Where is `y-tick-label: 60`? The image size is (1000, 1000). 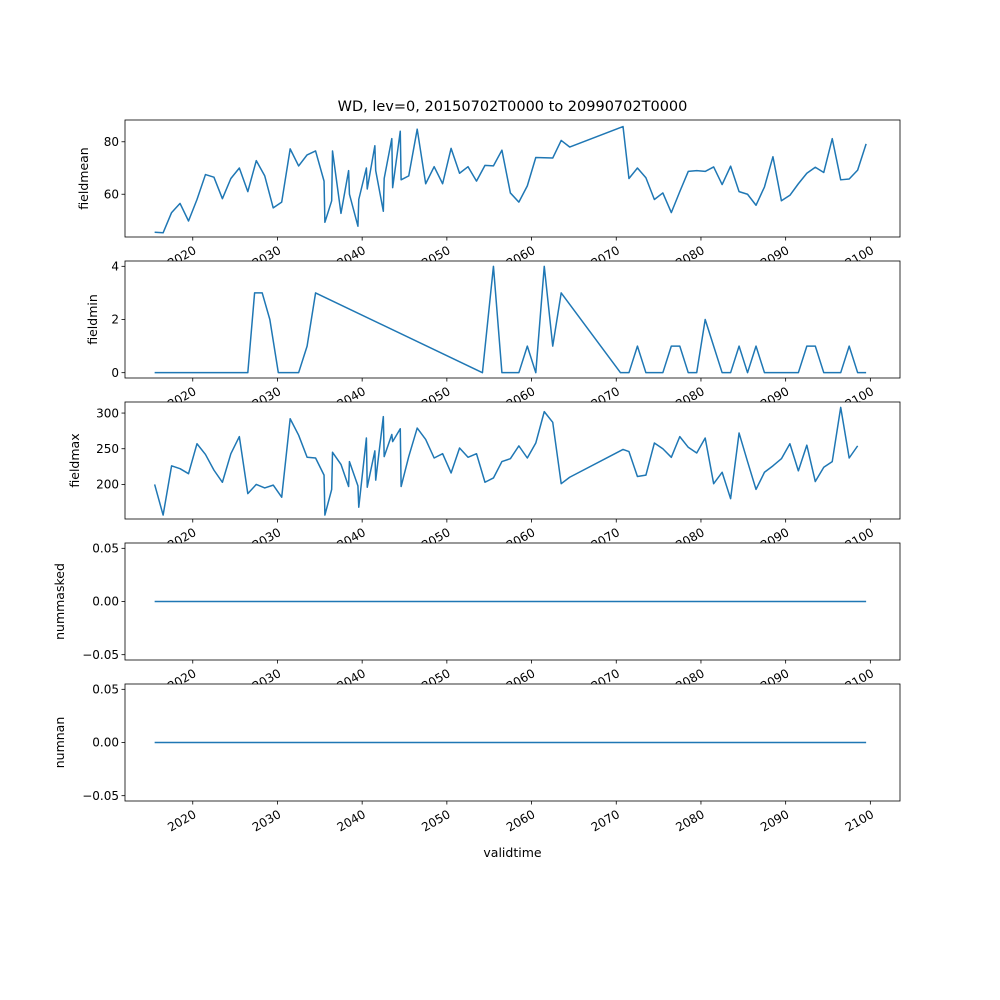
y-tick-label: 60 is located at coordinates (111, 194).